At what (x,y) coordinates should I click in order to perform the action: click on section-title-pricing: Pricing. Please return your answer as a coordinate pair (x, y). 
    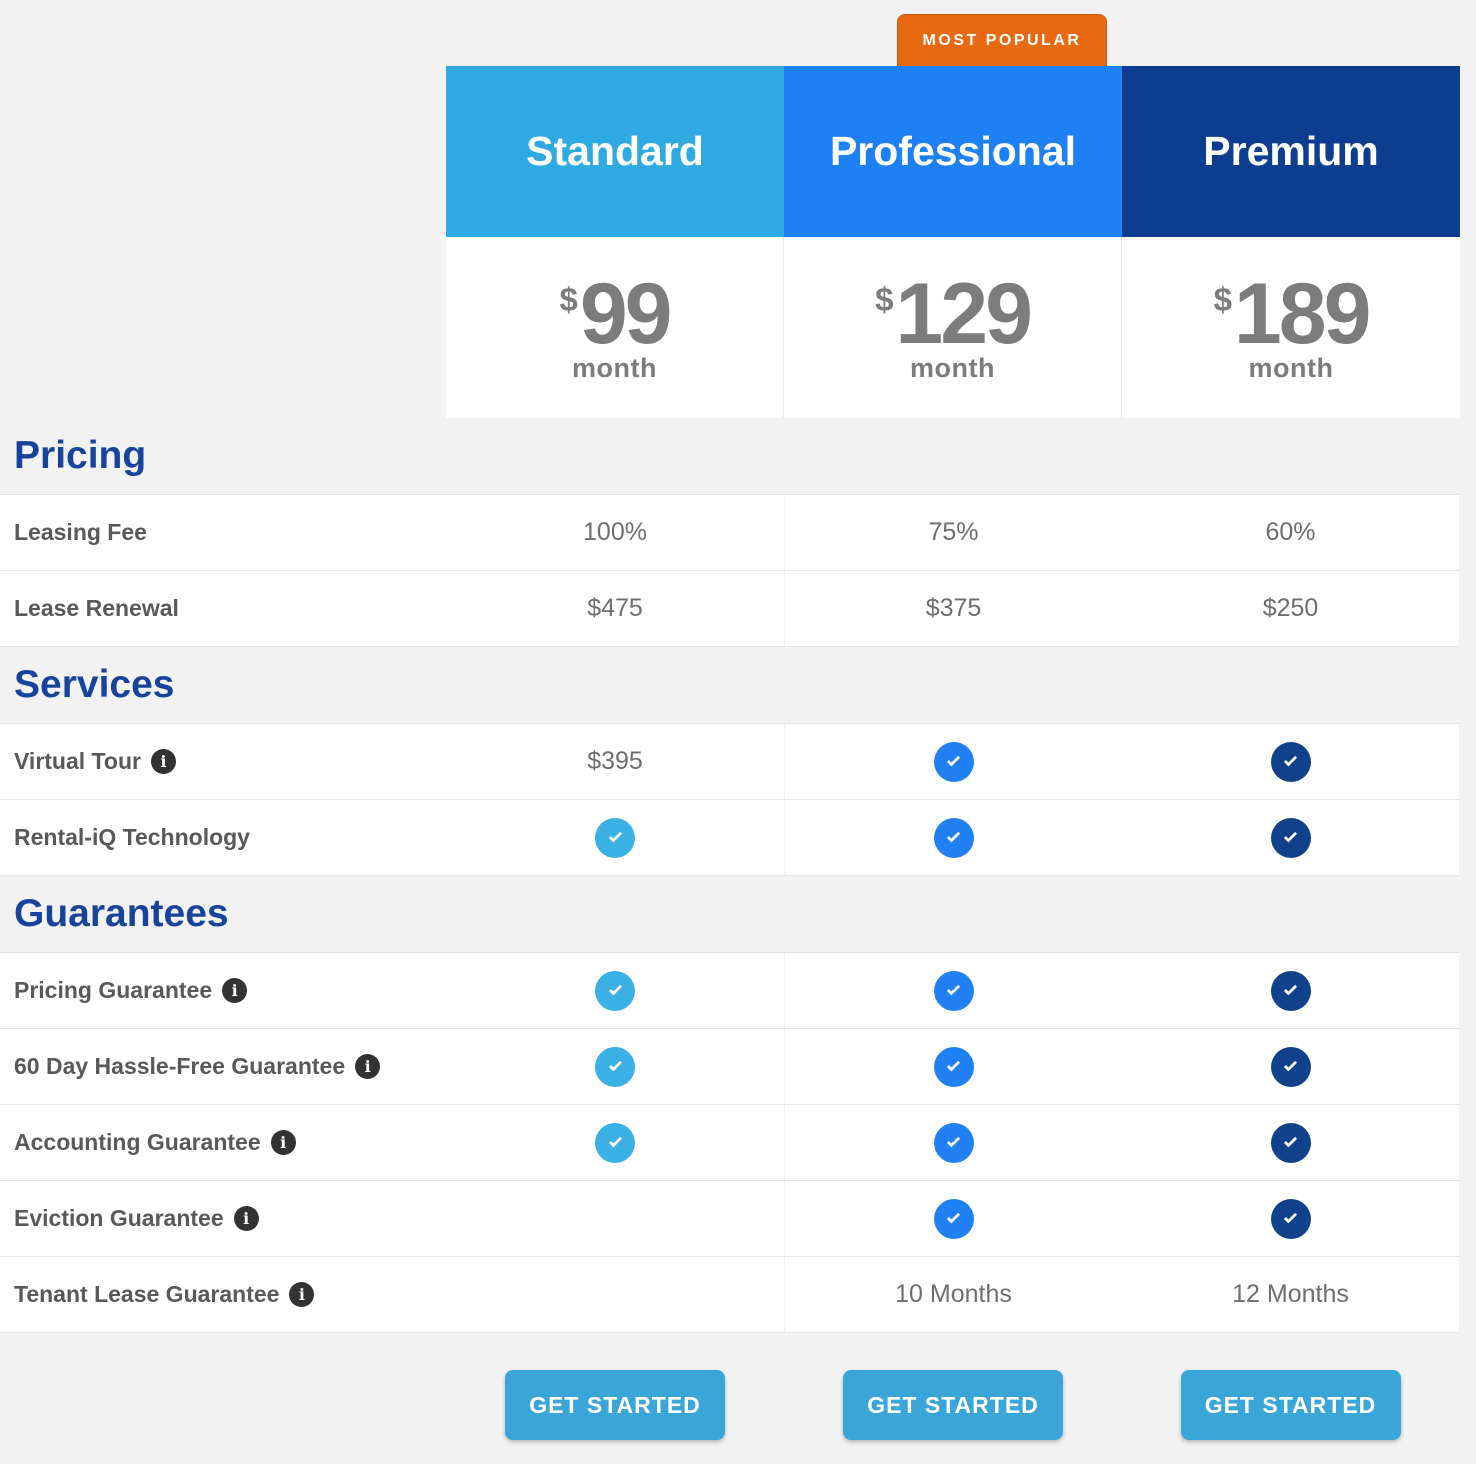
    Looking at the image, I should click on (729, 456).